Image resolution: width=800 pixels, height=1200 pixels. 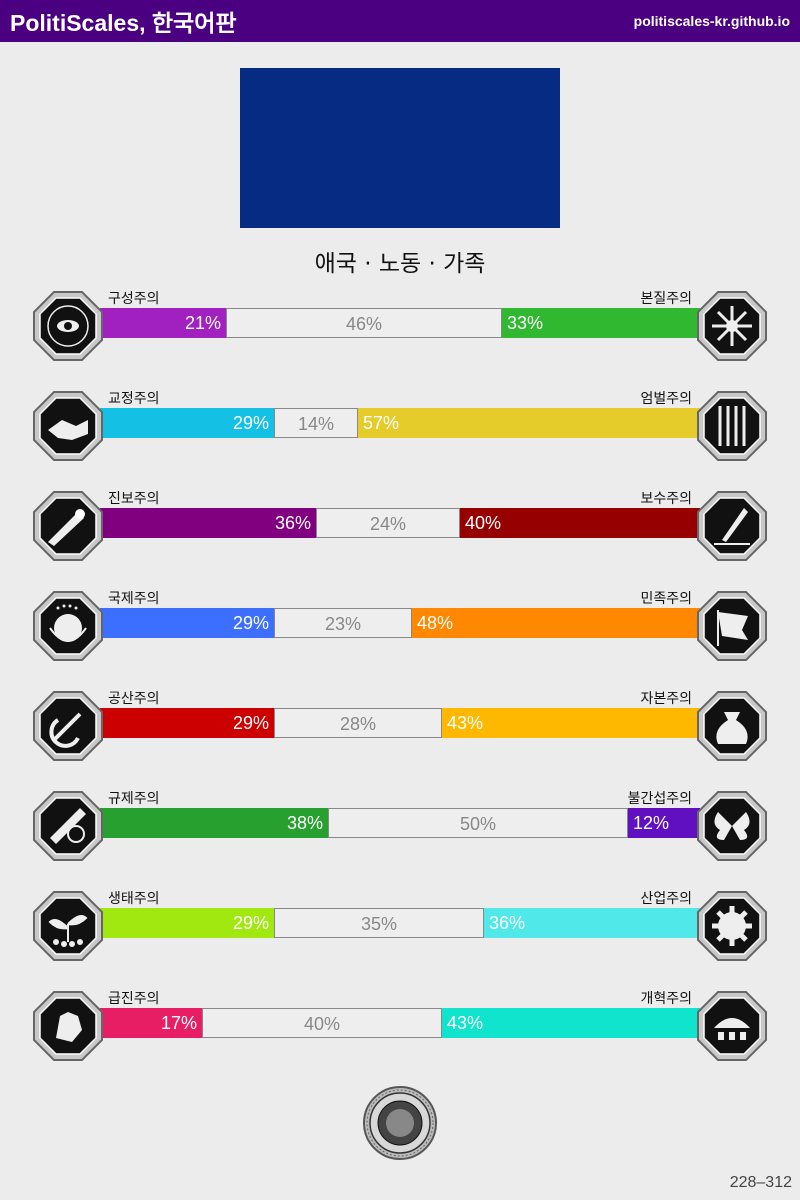 I want to click on axis-bar: 38% 50% 12%, so click(x=400, y=823).